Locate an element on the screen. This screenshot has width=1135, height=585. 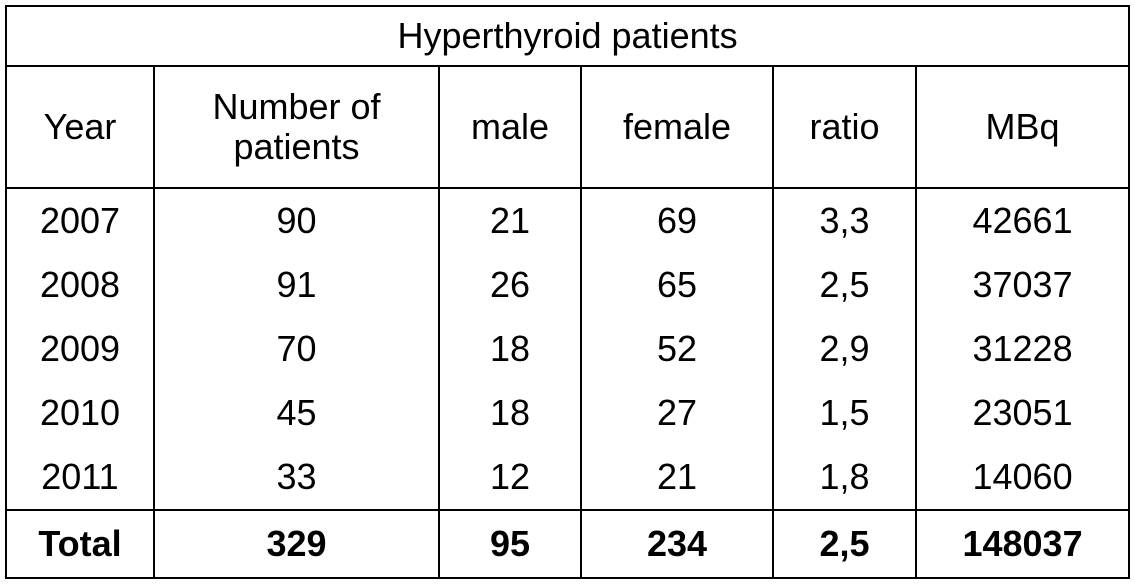
cell: 69 is located at coordinates (677, 220).